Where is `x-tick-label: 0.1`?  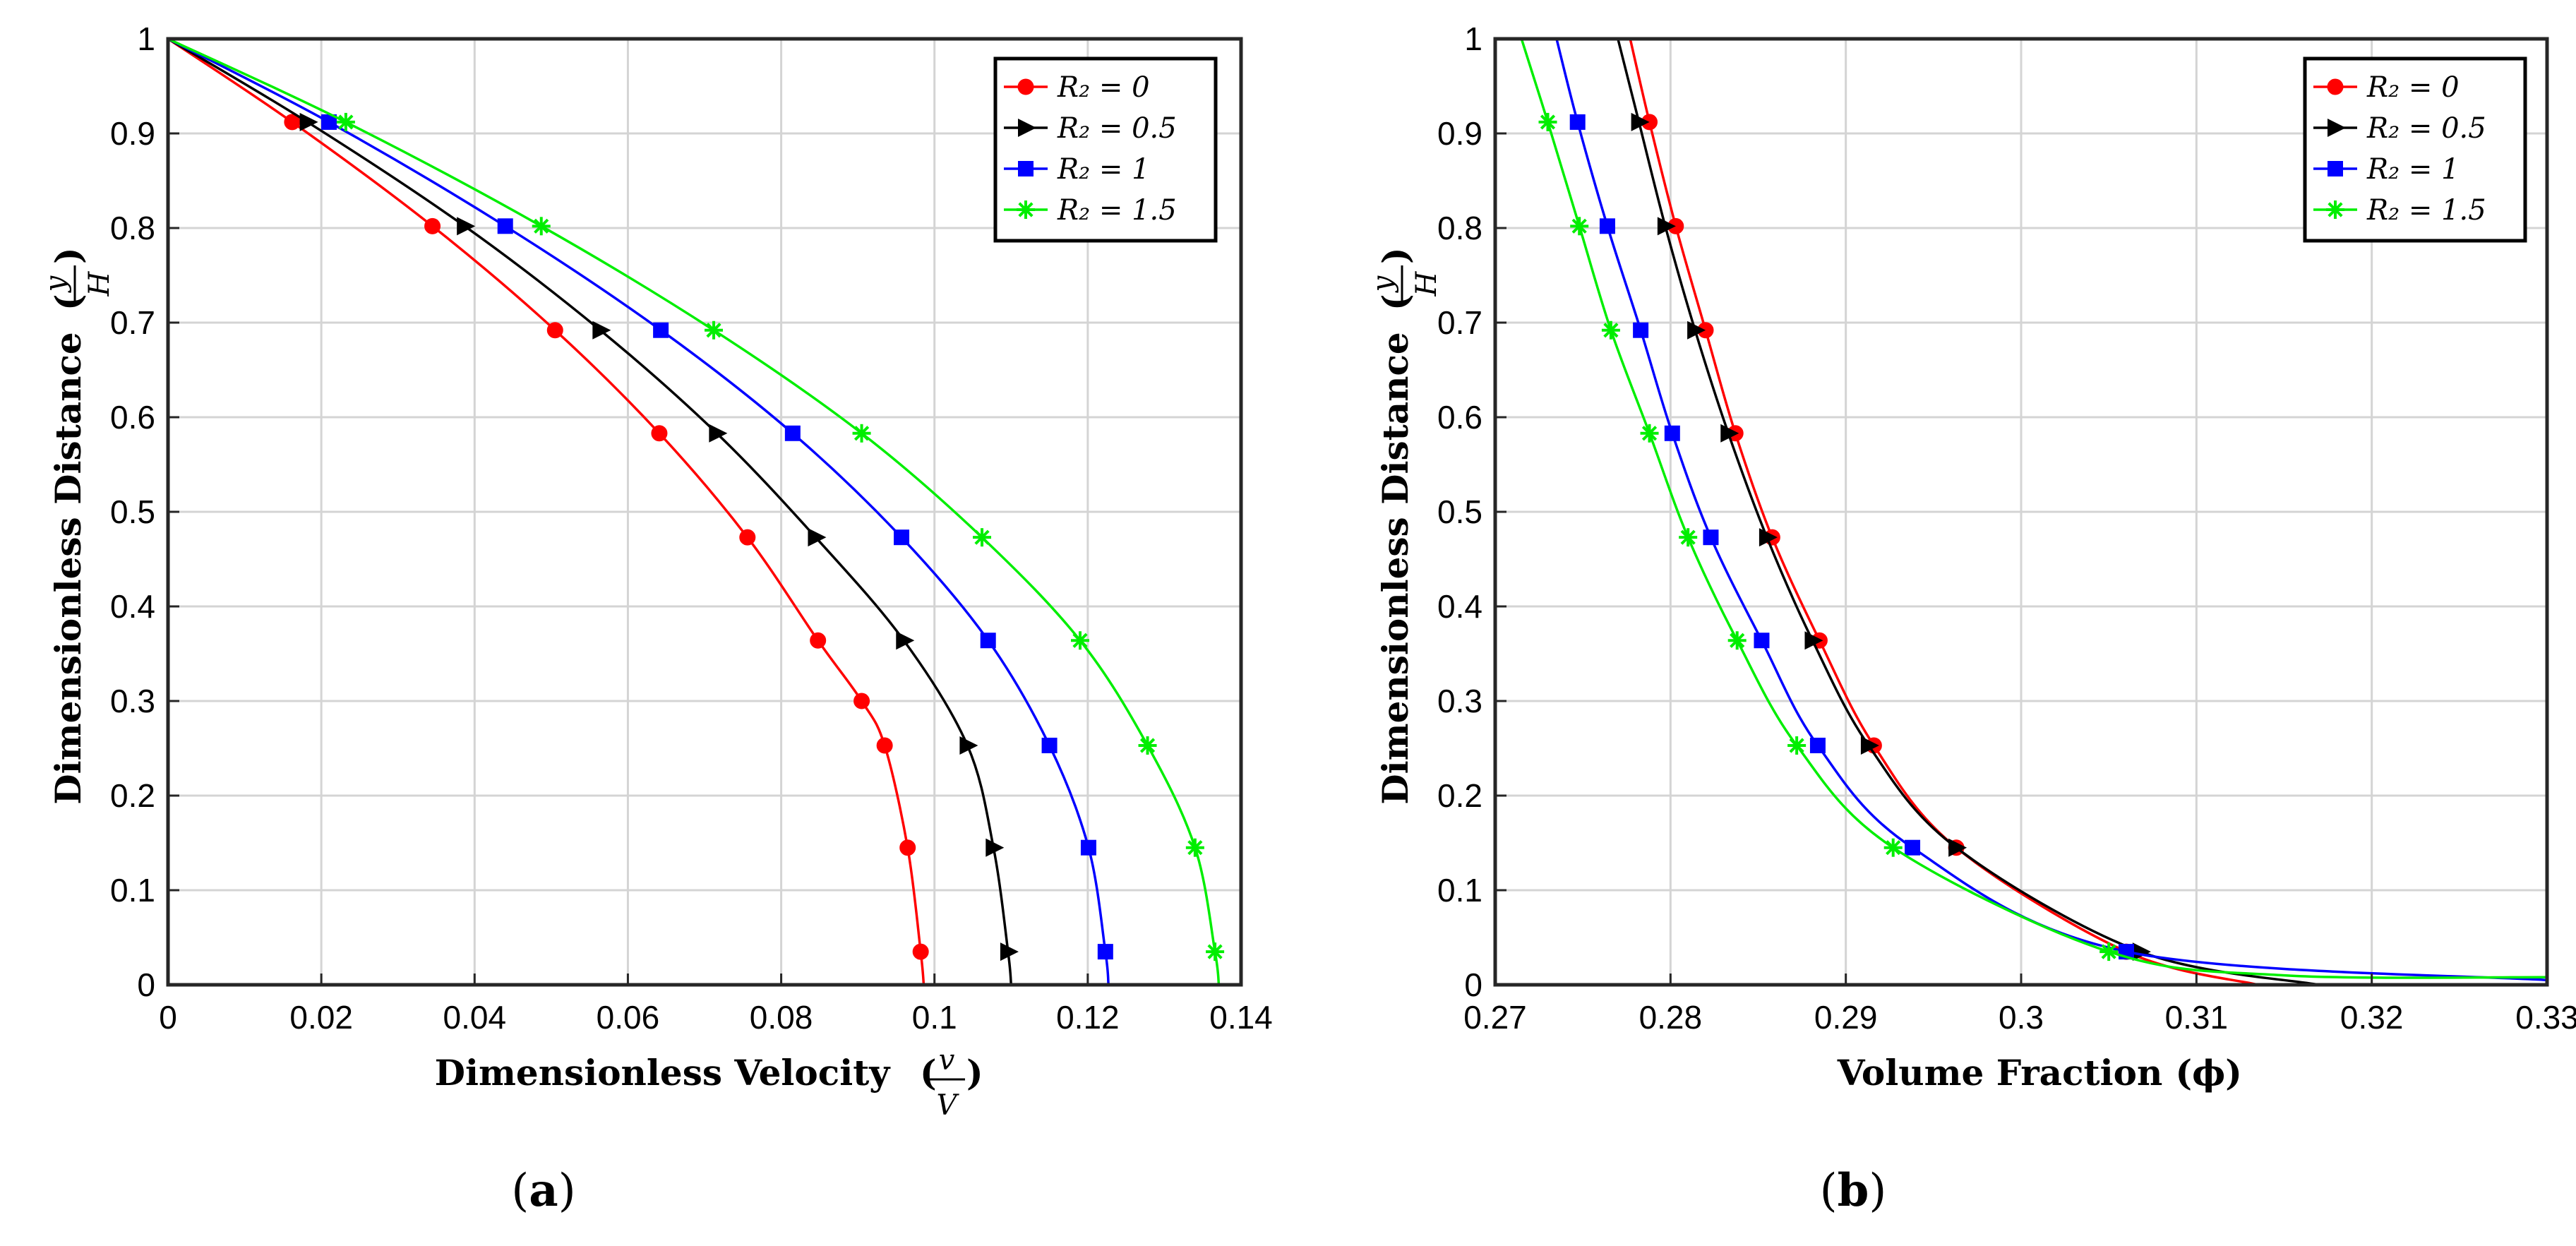 x-tick-label: 0.1 is located at coordinates (934, 1017).